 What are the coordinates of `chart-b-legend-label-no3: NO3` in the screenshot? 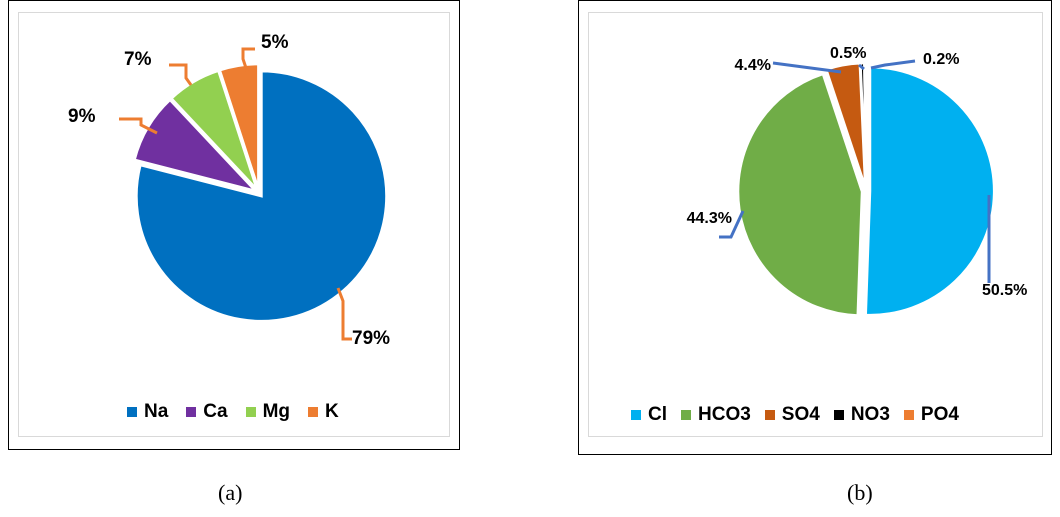 It's located at (870, 414).